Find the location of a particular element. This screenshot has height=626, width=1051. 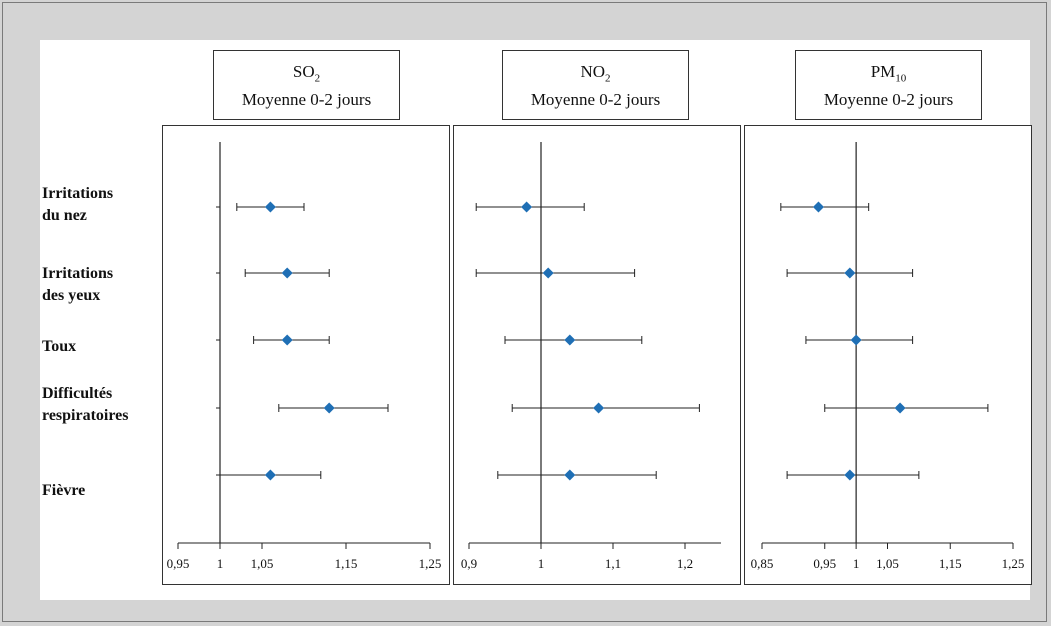

row-label-irritations-yeux: Irritations des yeux is located at coordinates (78, 284).